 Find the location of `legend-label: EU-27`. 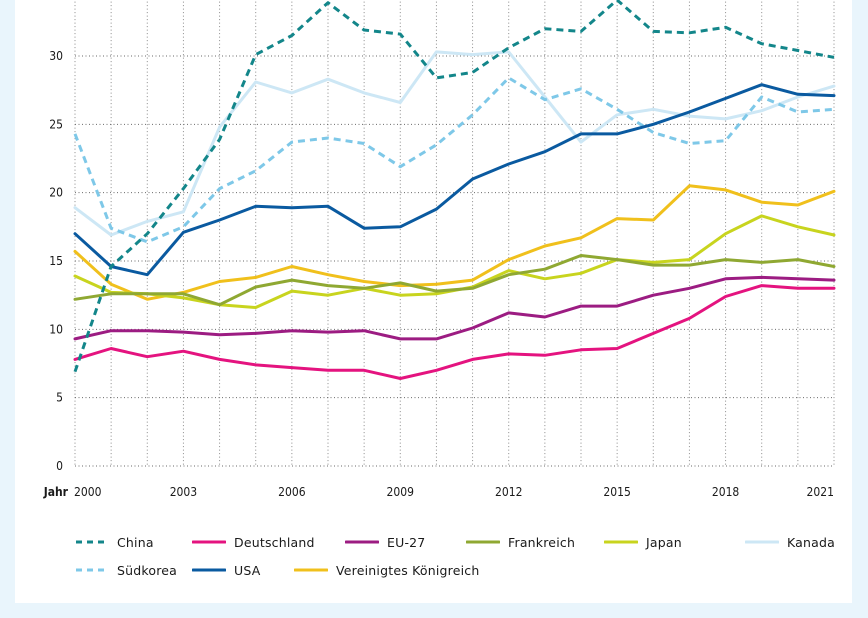

legend-label: EU-27 is located at coordinates (406, 542).